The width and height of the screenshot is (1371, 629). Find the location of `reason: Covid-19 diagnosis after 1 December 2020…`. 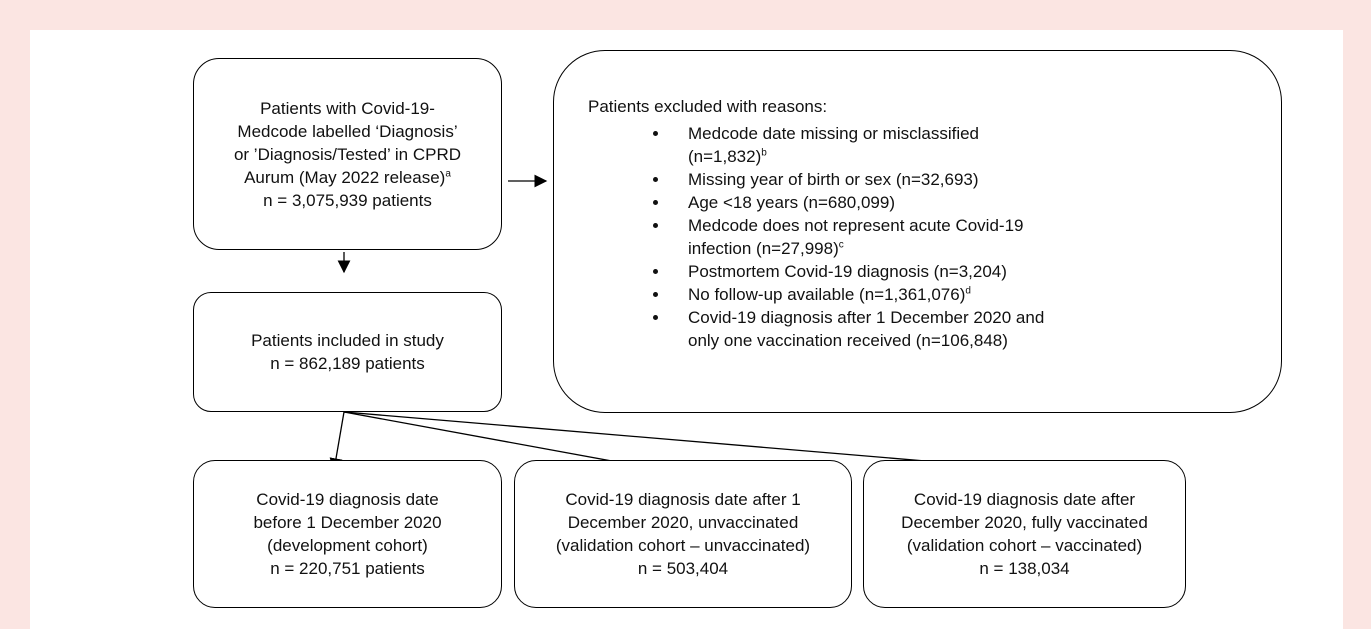

reason: Covid-19 diagnosis after 1 December 2020… is located at coordinates (975, 329).